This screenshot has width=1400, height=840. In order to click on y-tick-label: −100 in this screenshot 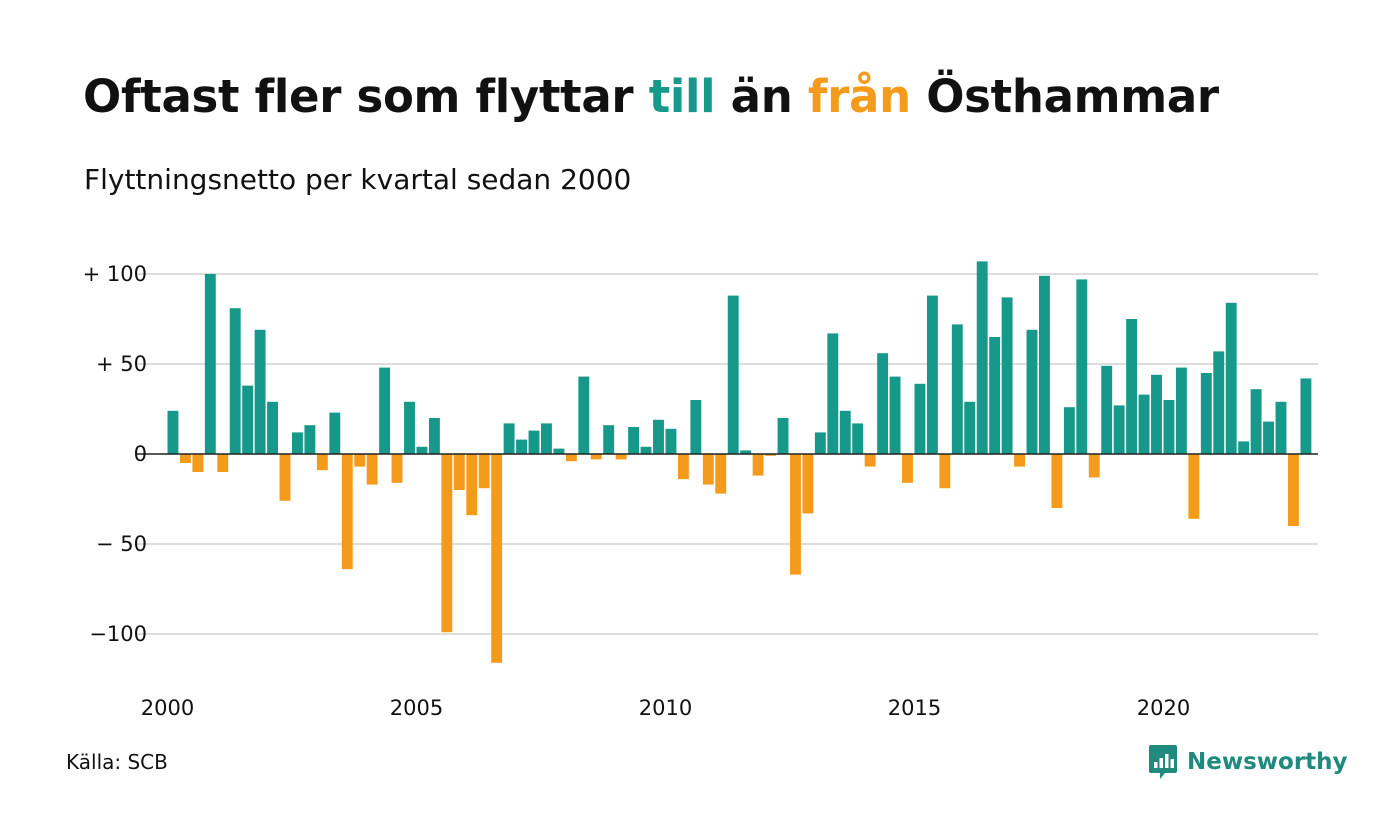, I will do `click(118, 634)`.